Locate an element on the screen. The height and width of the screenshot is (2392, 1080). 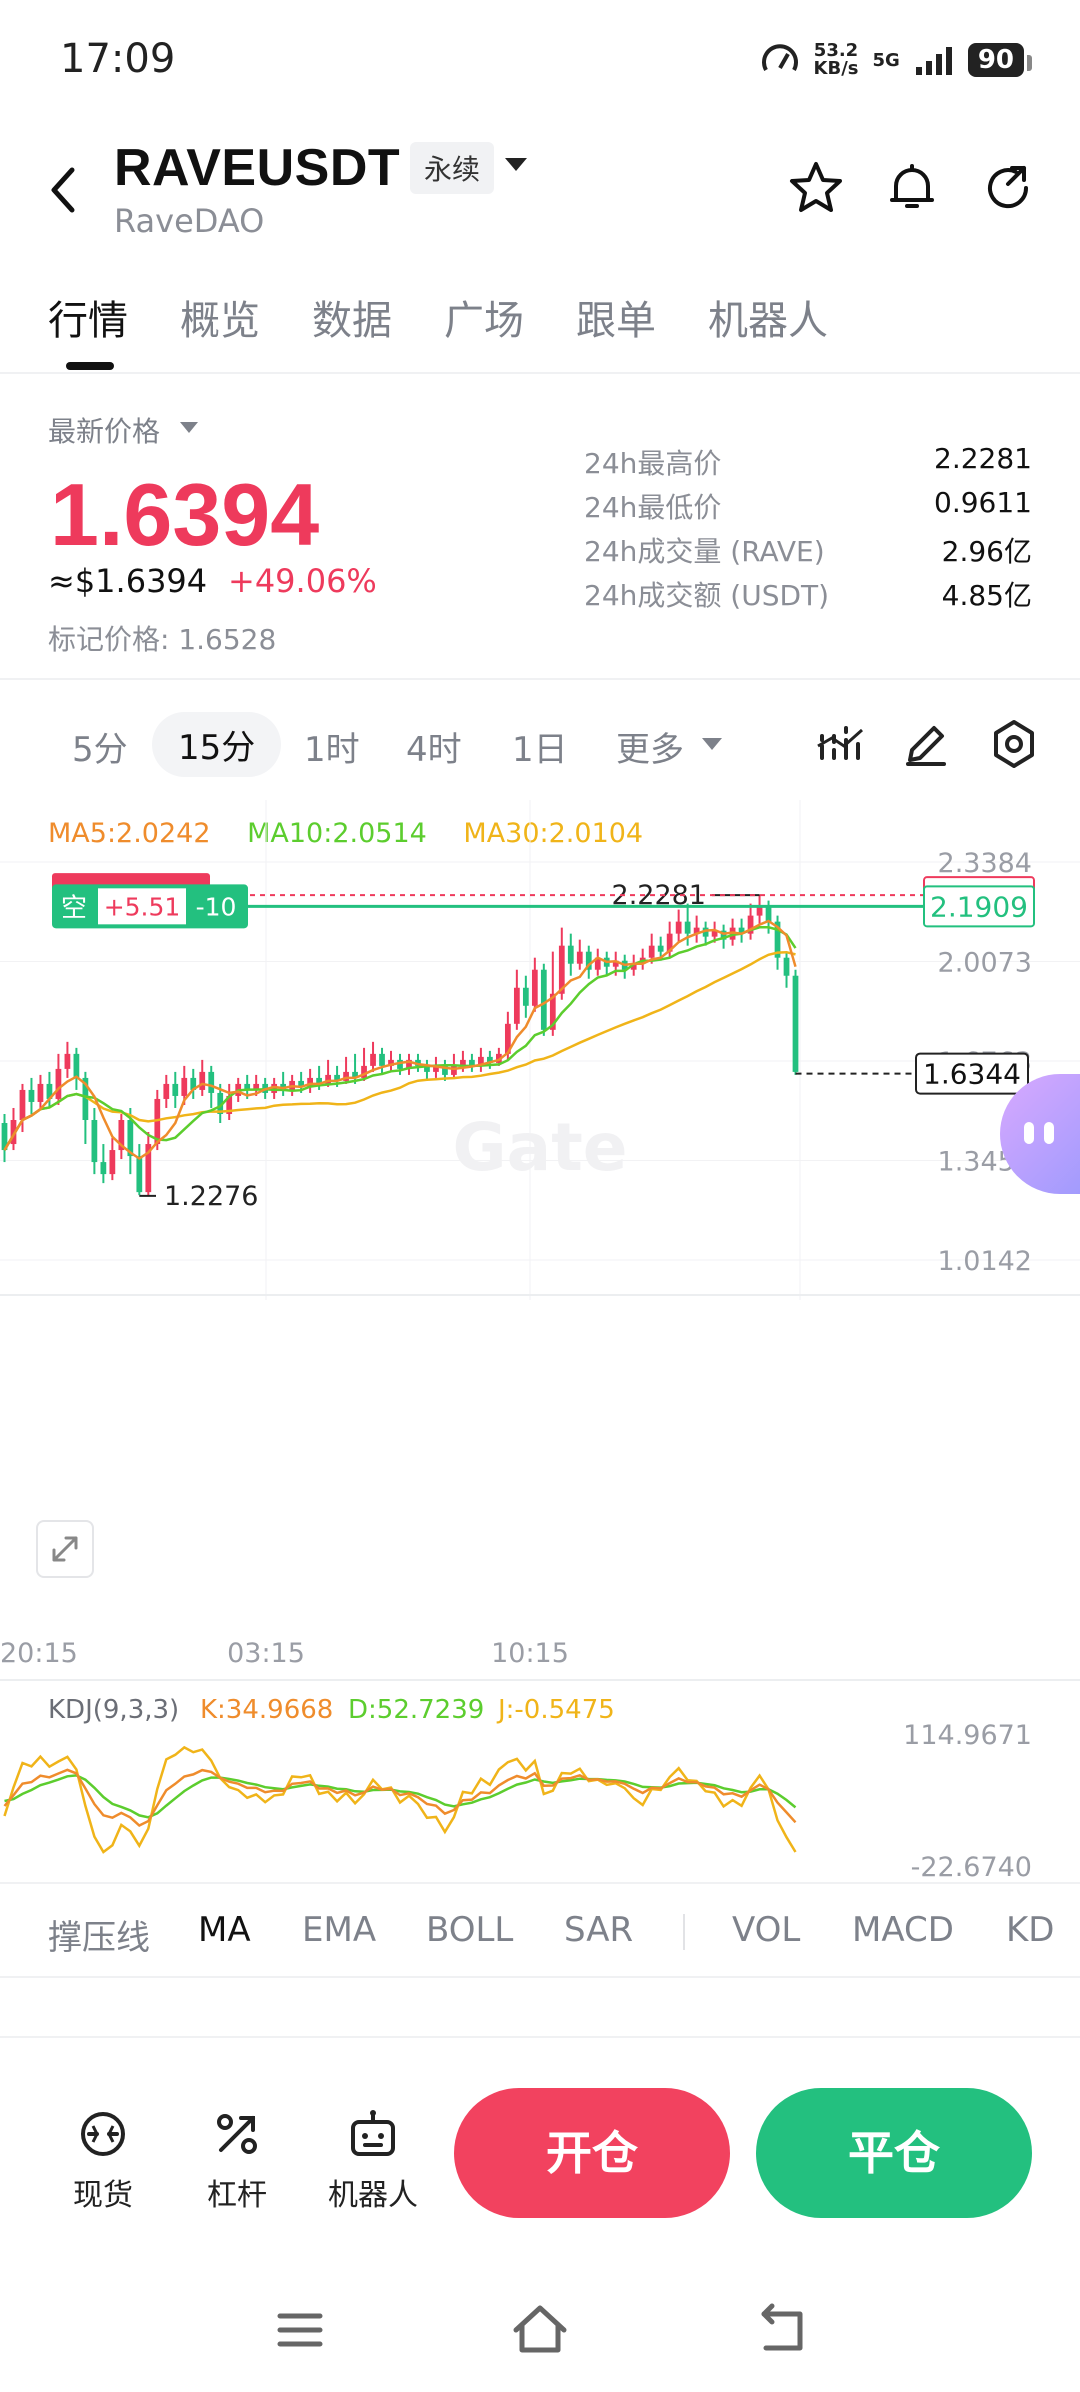
tab-bot: 机器人 is located at coordinates (768, 321).